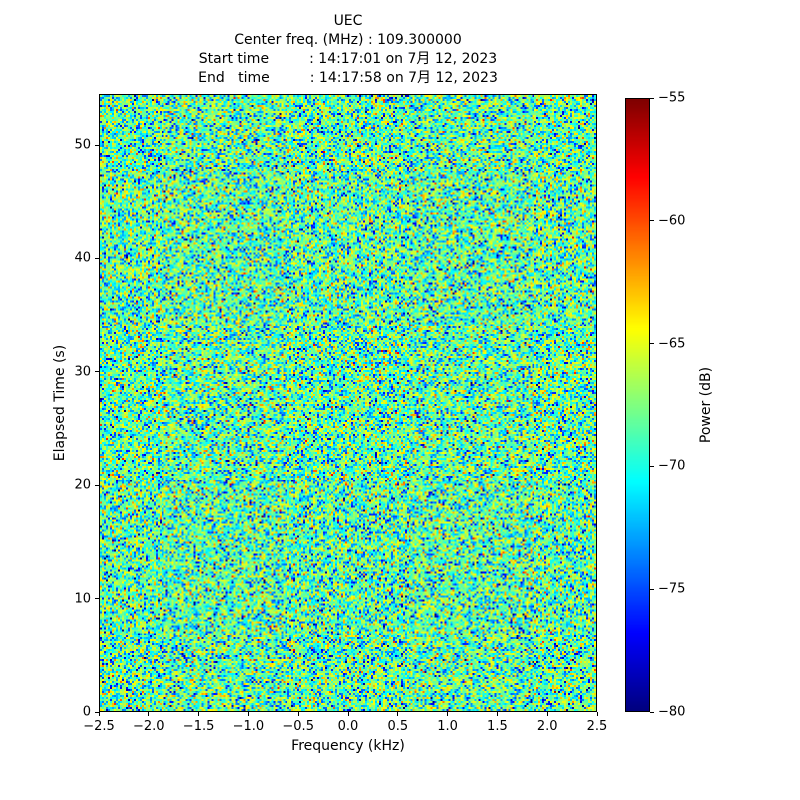 The width and height of the screenshot is (800, 800). I want to click on y-tick-label: 0, so click(86, 712).